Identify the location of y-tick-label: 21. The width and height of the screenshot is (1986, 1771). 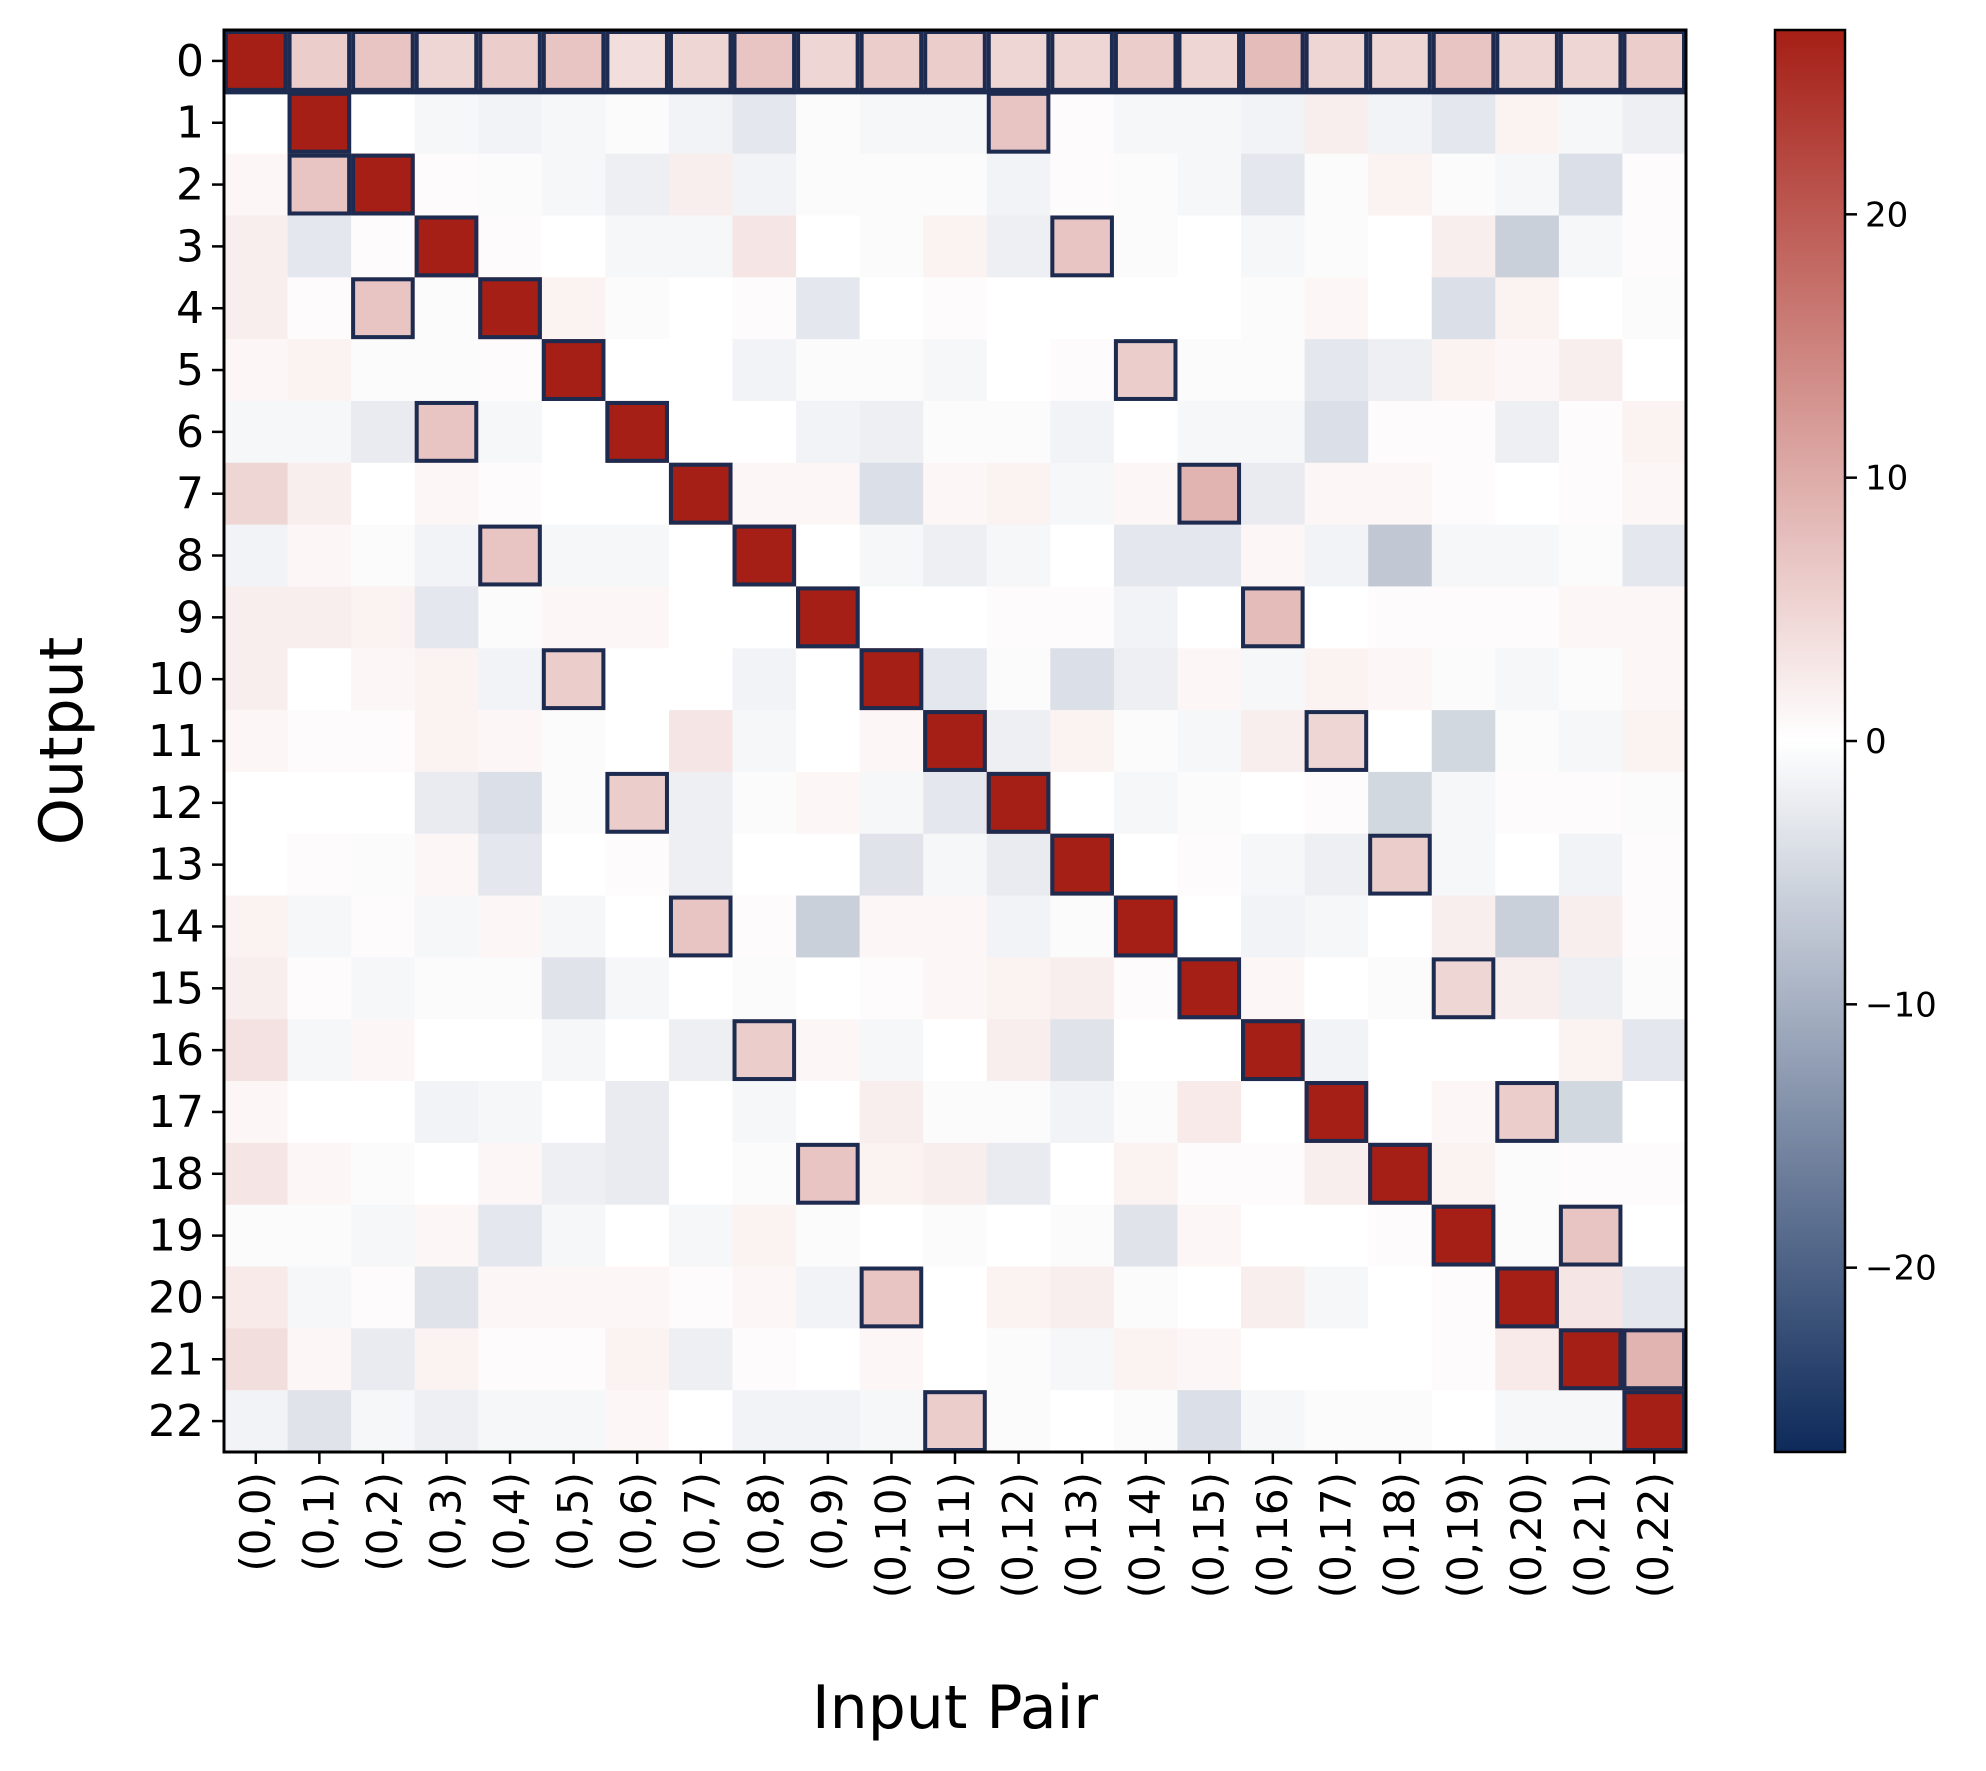
(176, 1359).